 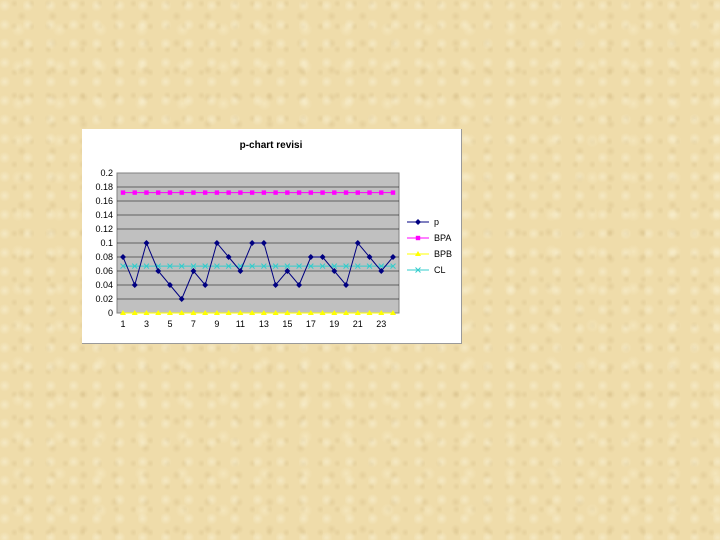 I want to click on y-tick-label: 0.02, so click(x=104, y=299).